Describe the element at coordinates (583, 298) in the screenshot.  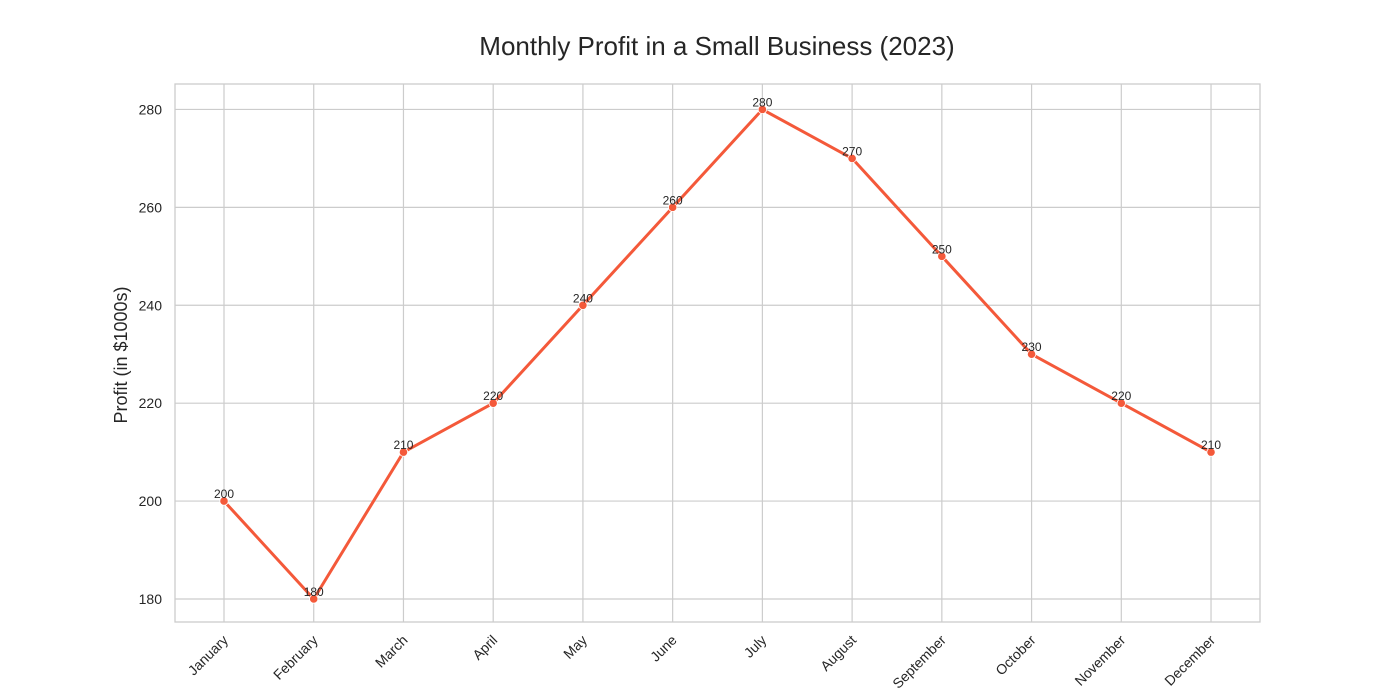
I see `data-label: 240` at that location.